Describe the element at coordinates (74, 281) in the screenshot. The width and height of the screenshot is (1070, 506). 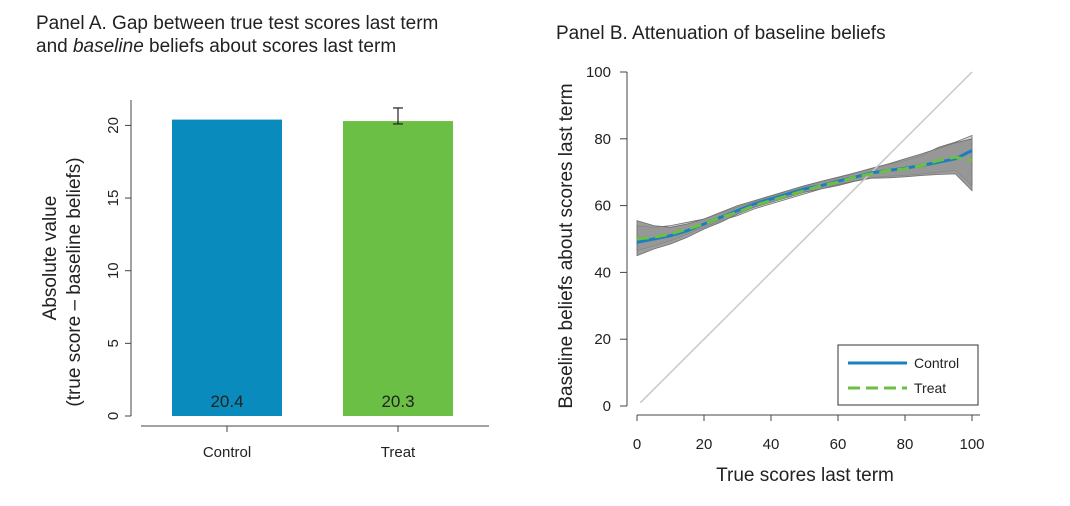
I see `panel-a-ylabel-line2: (true score – baseline beliefs)` at that location.